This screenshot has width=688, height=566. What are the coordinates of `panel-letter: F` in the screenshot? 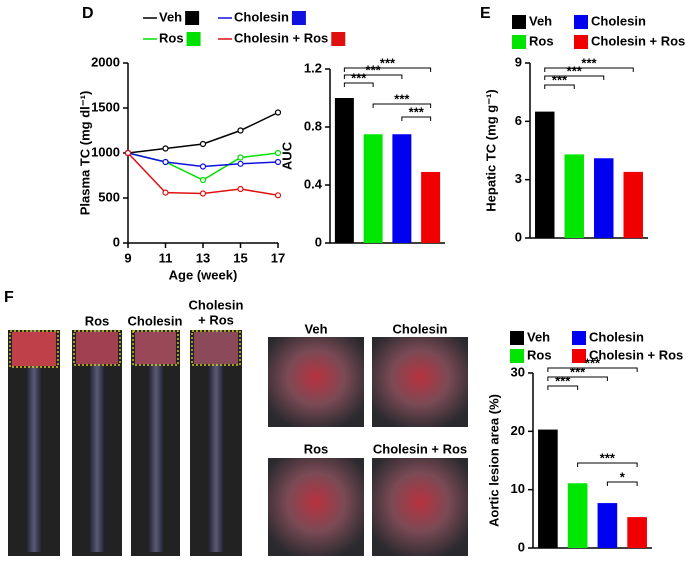 It's located at (9, 297).